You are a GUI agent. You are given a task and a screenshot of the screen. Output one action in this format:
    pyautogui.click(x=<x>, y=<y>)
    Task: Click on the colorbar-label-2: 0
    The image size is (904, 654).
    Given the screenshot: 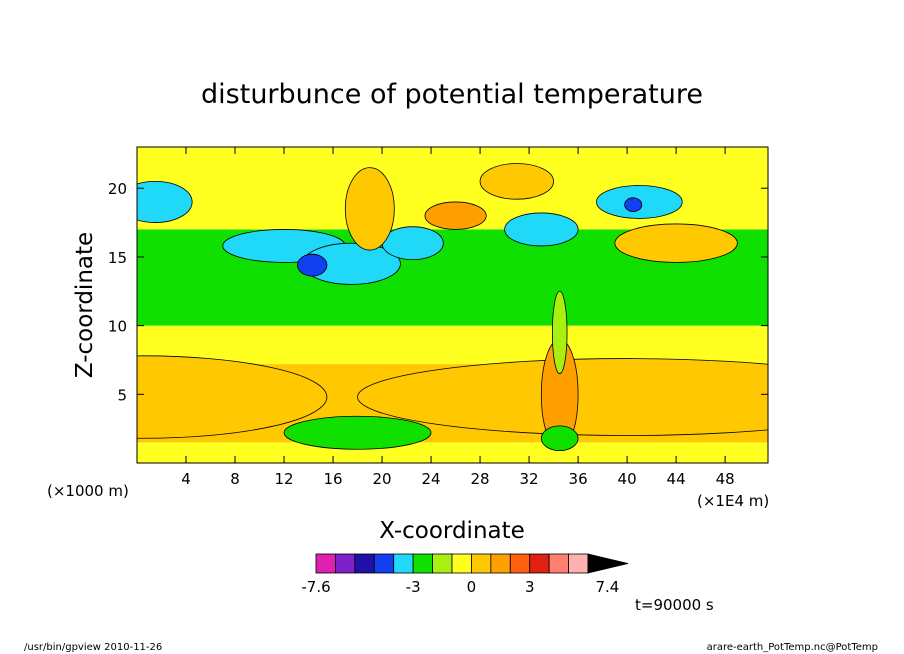 What is the action you would take?
    pyautogui.click(x=472, y=587)
    